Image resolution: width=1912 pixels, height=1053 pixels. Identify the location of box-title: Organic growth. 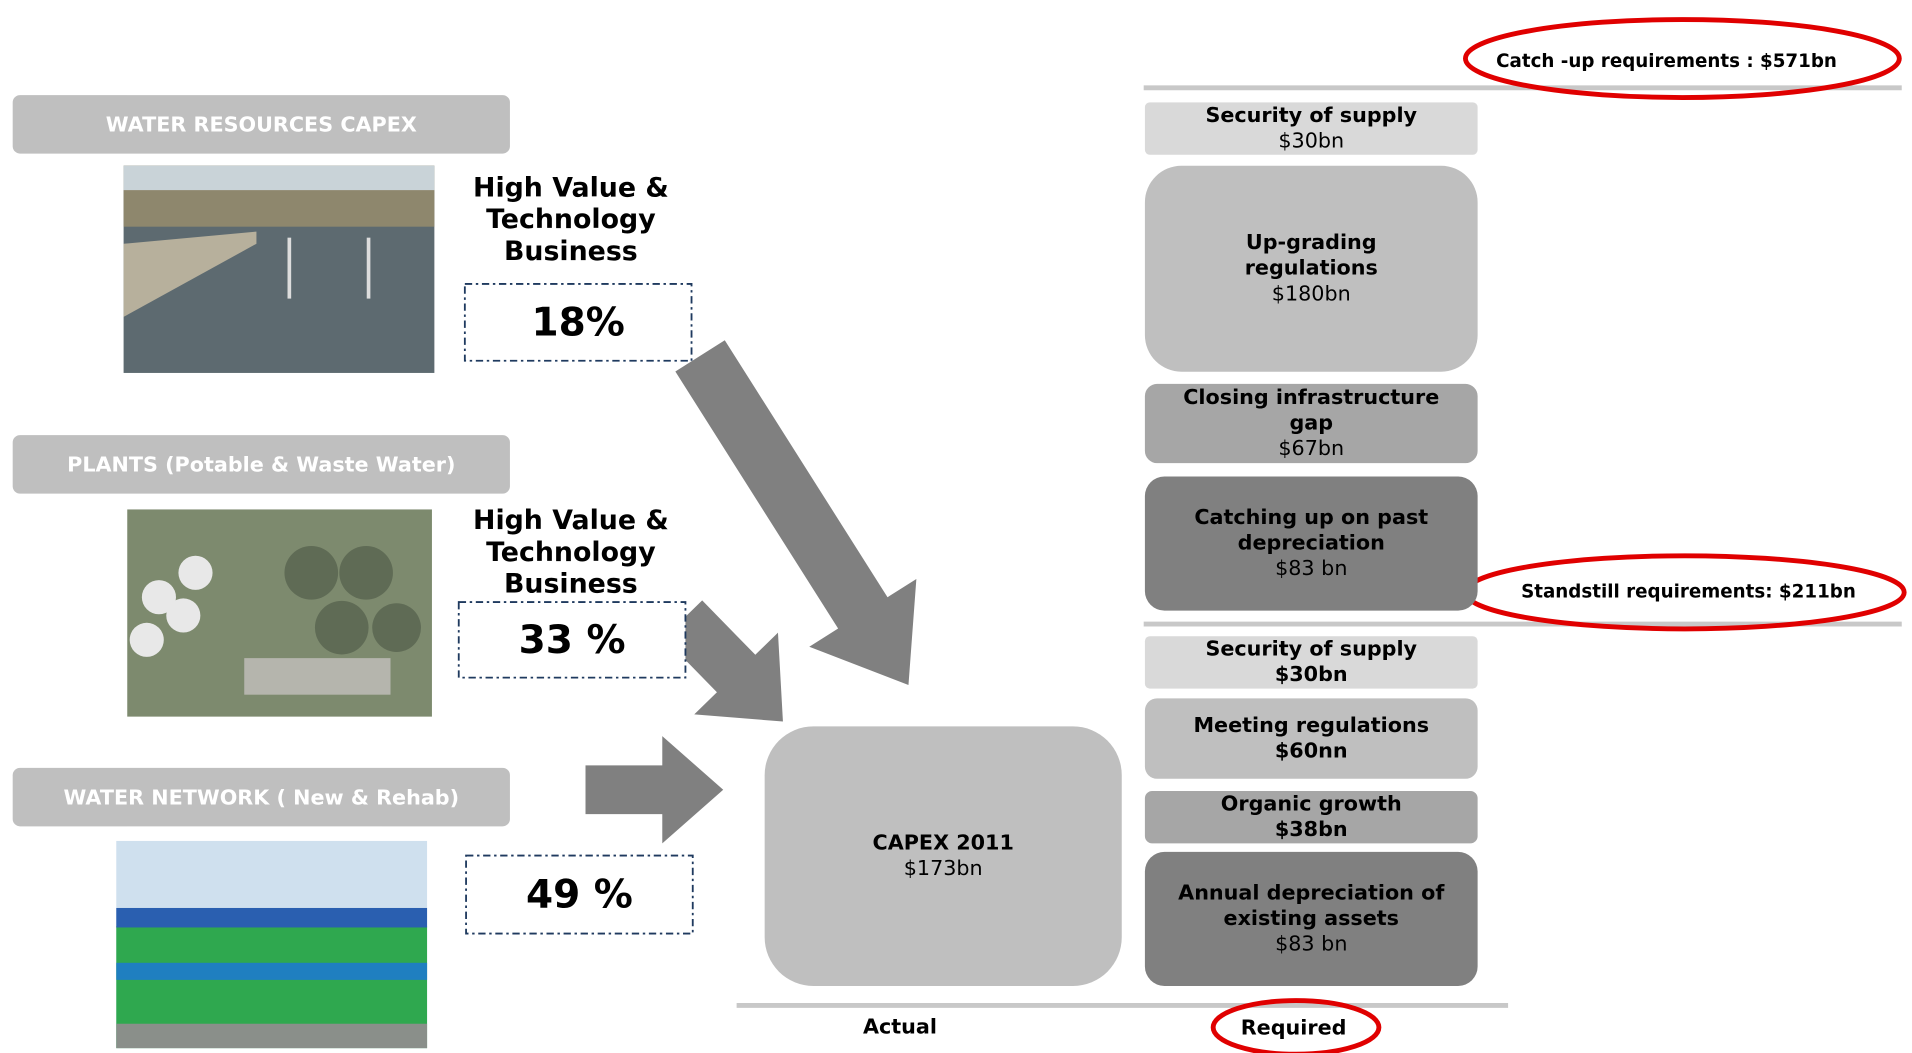
(1311, 803).